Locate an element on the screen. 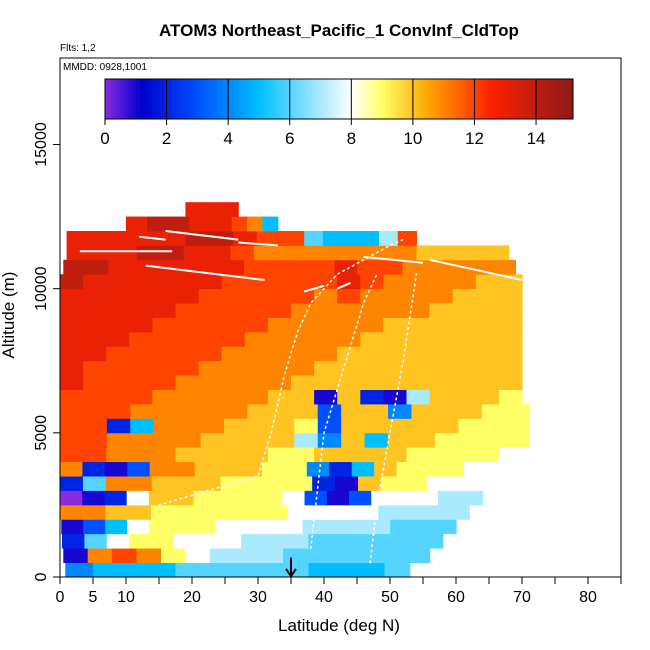  y-axis: 0 5000 10000 15000 is located at coordinates (46, 351).